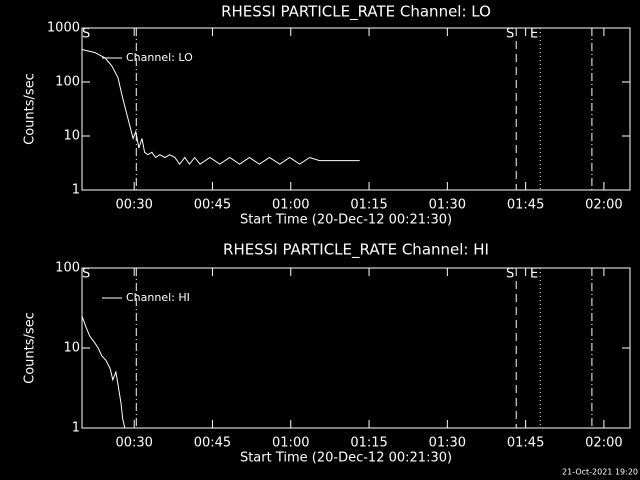 The image size is (640, 480). What do you see at coordinates (600, 472) in the screenshot?
I see `footer: 21-Oct-2021 19:20` at bounding box center [600, 472].